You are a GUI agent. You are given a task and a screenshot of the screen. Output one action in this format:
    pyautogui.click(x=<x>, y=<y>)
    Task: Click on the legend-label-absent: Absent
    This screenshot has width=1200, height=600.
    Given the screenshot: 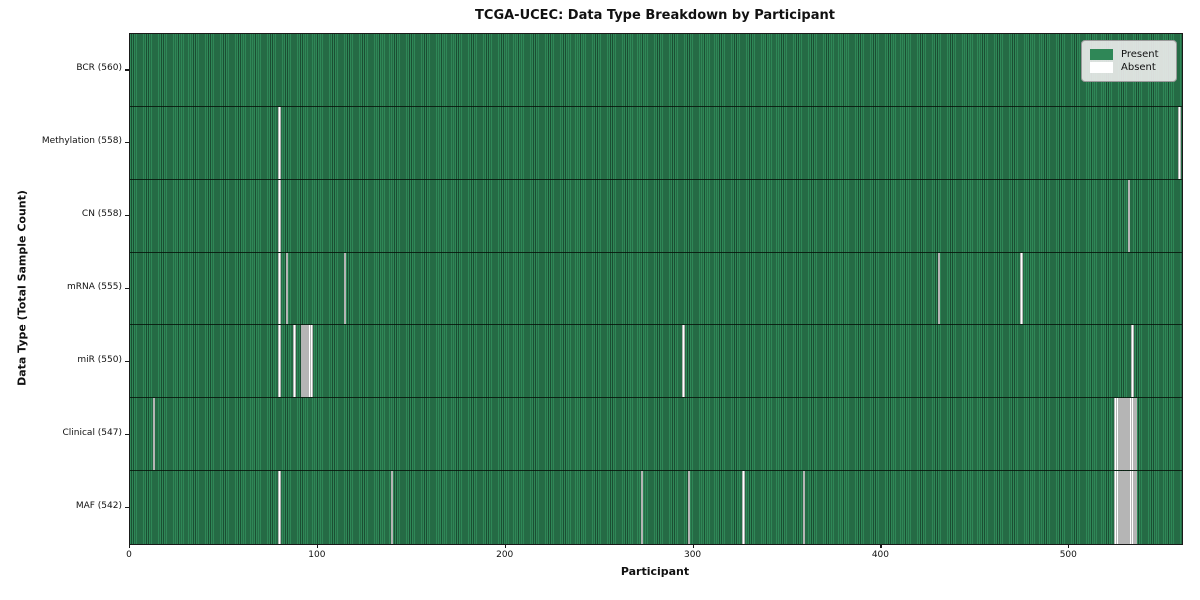 What is the action you would take?
    pyautogui.click(x=1138, y=67)
    